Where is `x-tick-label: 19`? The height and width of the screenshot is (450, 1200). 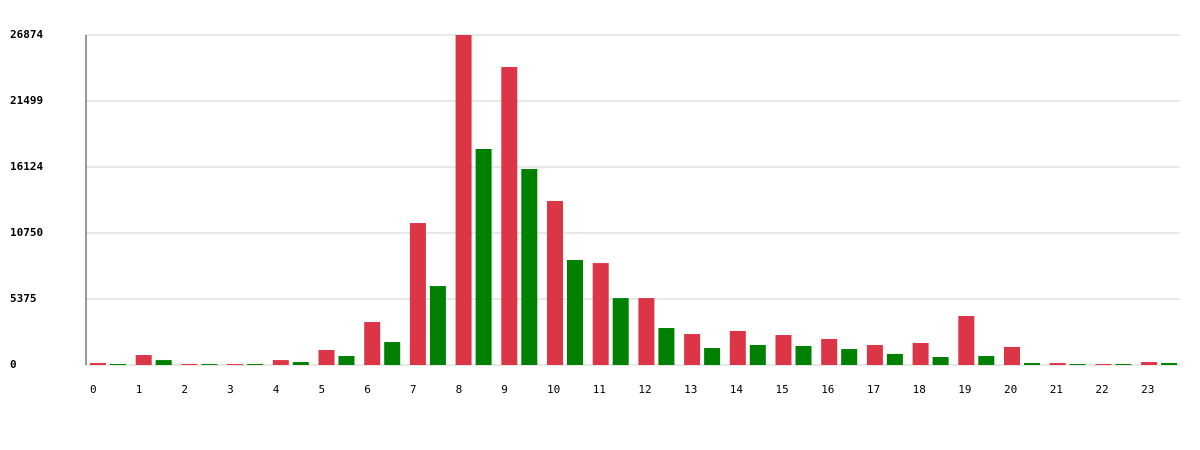
x-tick-label: 19 is located at coordinates (964, 389).